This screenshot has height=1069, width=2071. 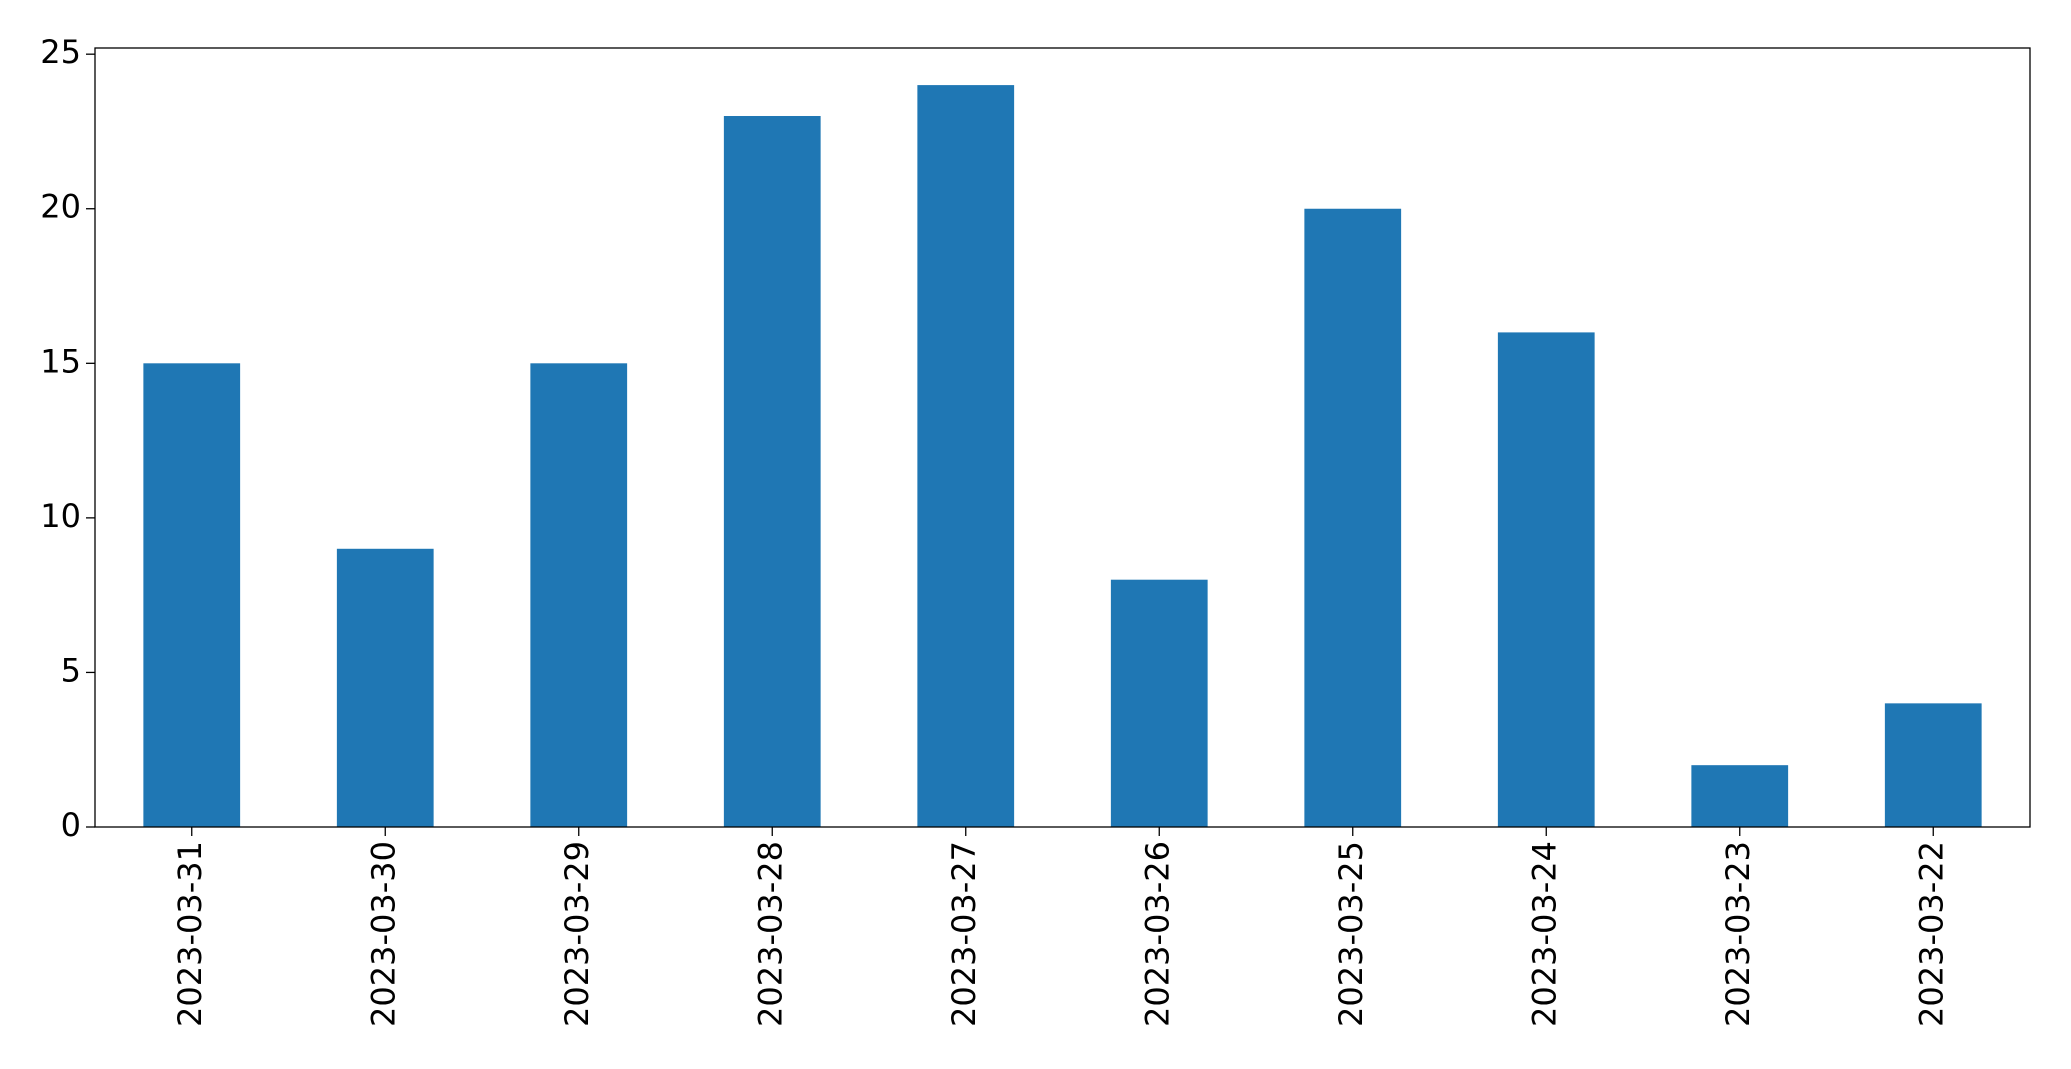 I want to click on y-tick-label: 5, so click(x=71, y=670).